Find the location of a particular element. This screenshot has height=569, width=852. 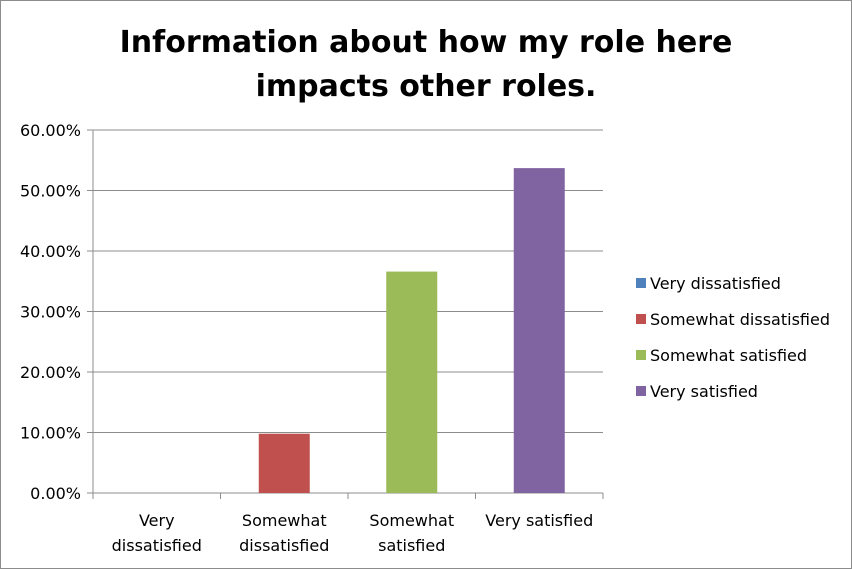

chart-title-line-1: Information about how my role here is located at coordinates (426, 42).